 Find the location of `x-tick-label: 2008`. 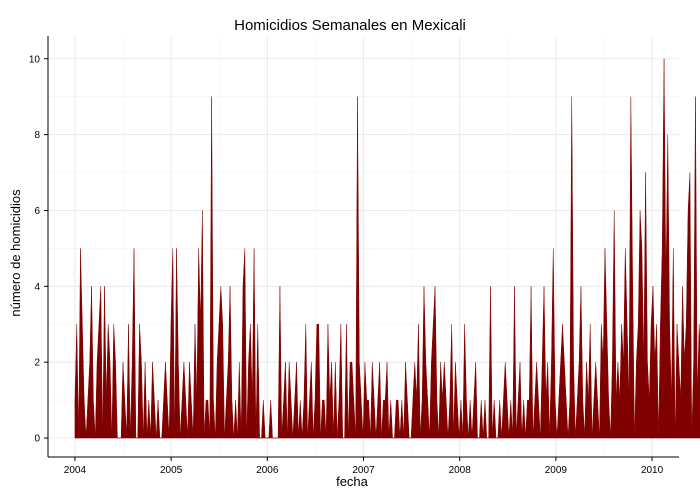

x-tick-label: 2008 is located at coordinates (460, 470).